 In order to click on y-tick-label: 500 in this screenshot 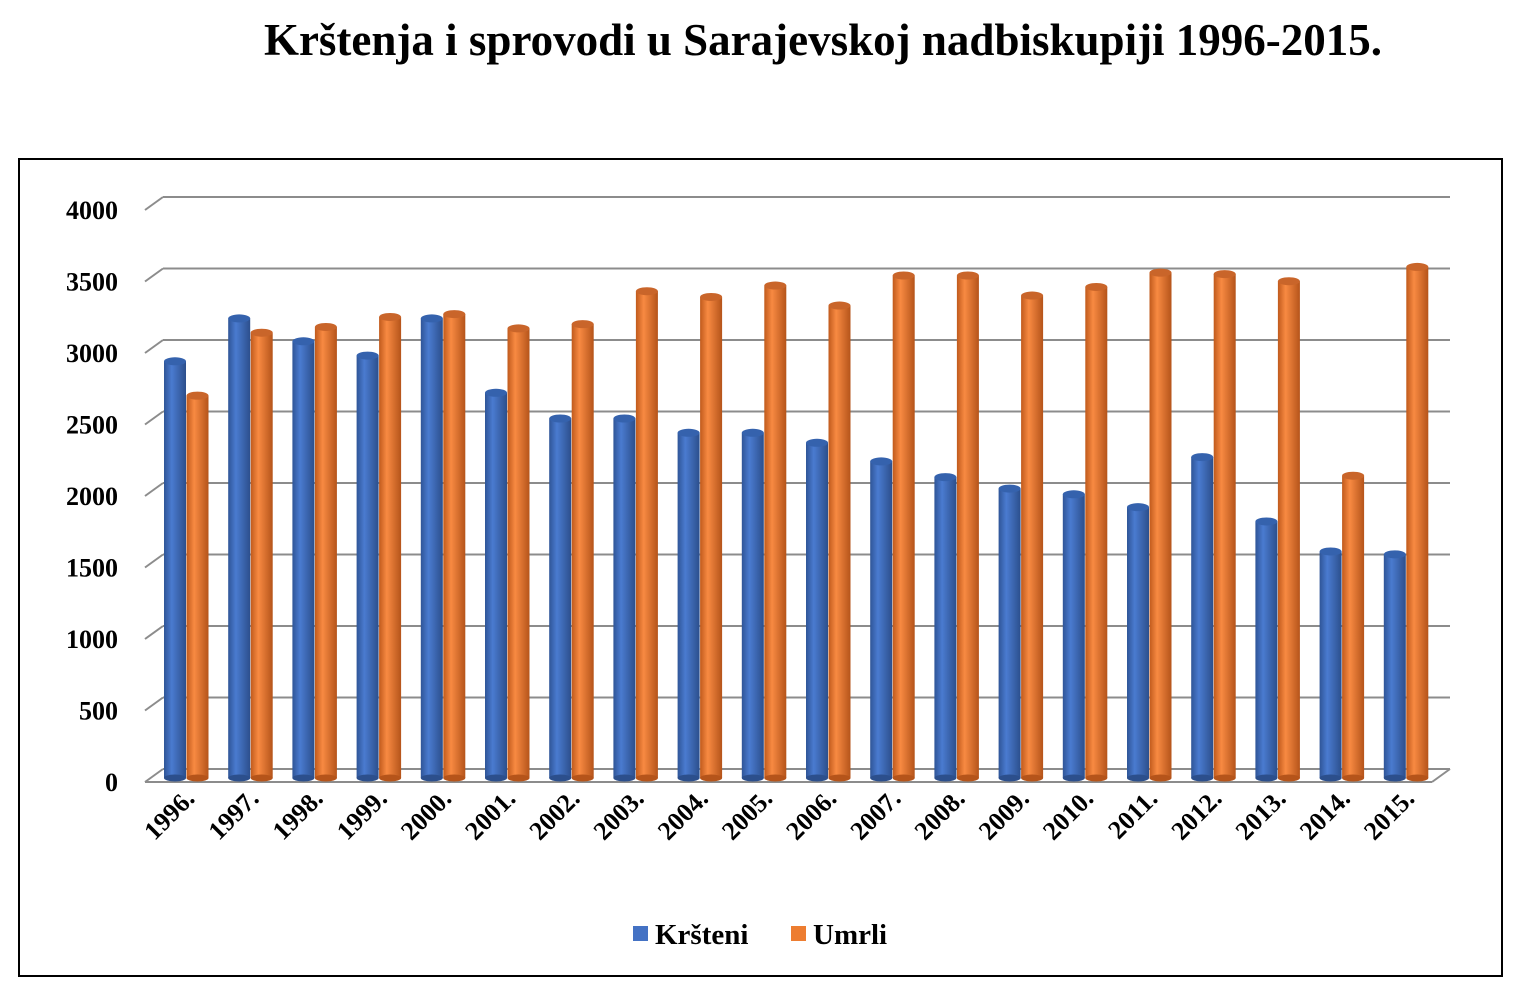, I will do `click(98, 711)`.